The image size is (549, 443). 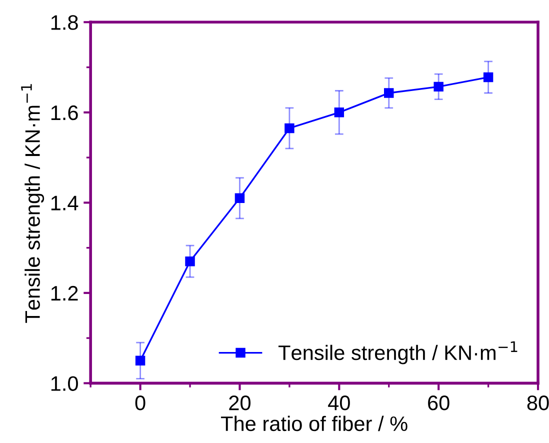 I want to click on x-axis-title: The ratio of fiber / %, so click(x=314, y=424).